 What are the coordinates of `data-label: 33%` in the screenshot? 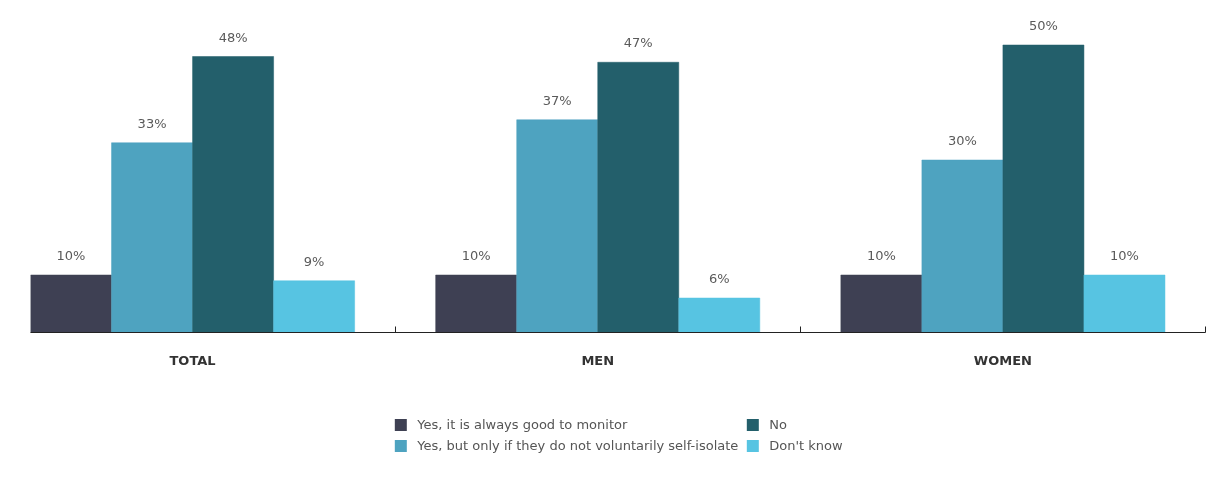 It's located at (152, 123).